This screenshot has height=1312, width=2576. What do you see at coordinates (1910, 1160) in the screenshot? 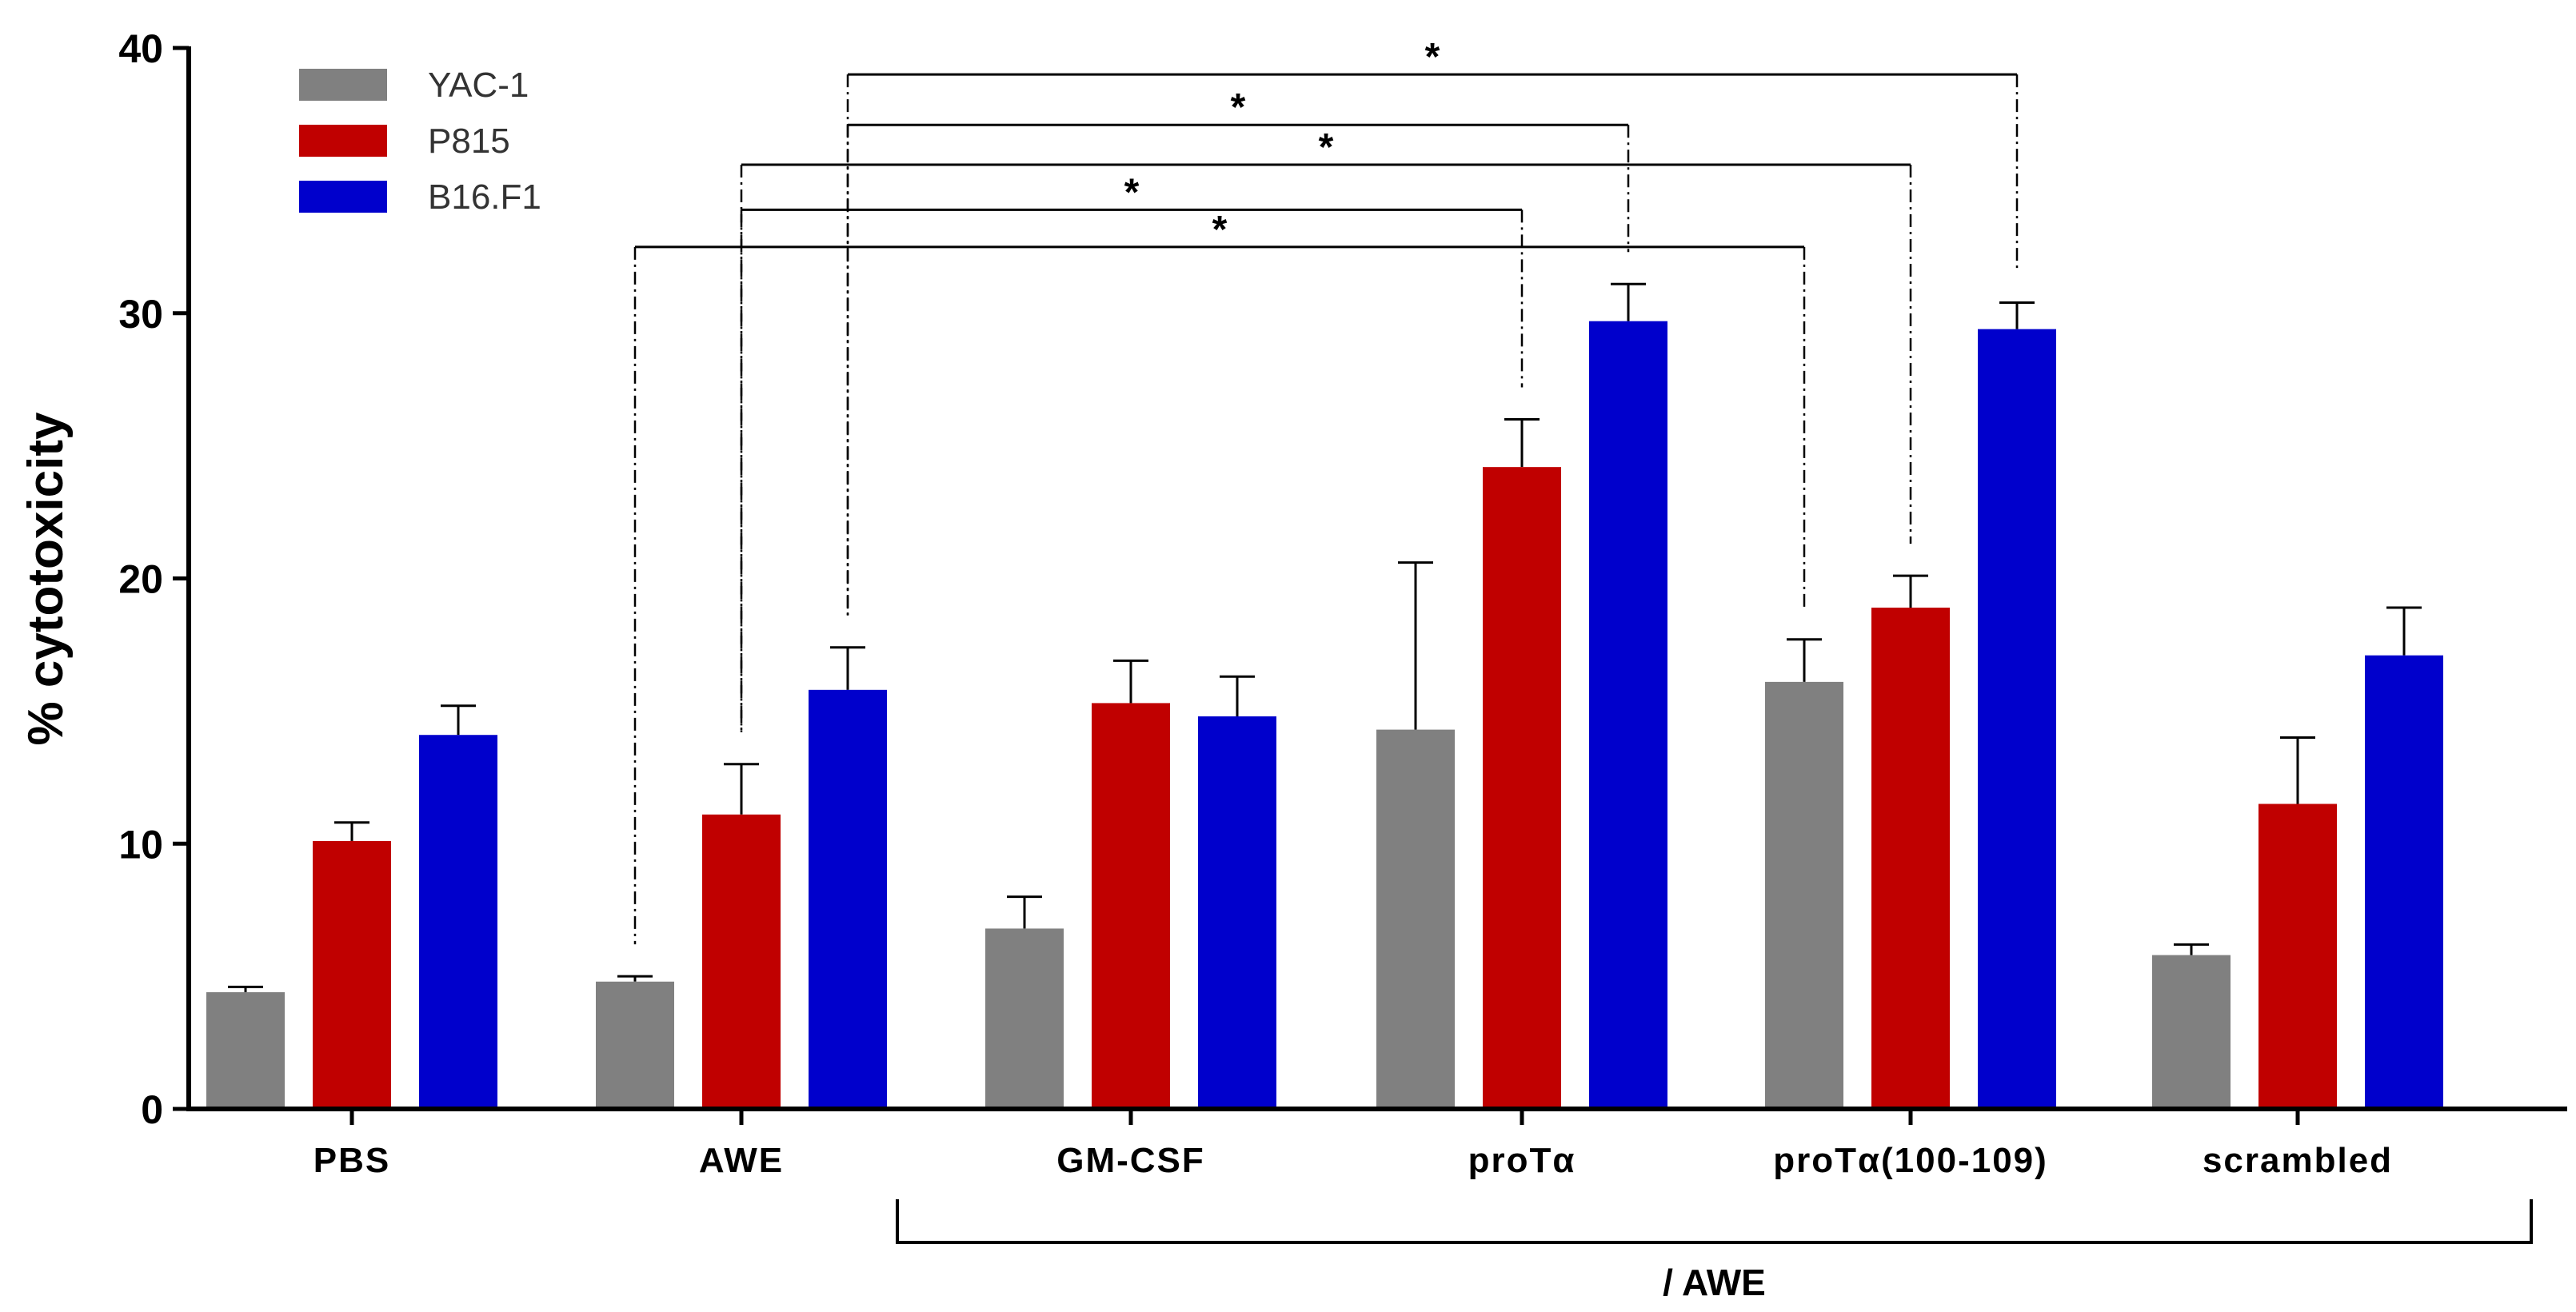
I see `x-tick-label-prota100: proTα(100-109)` at bounding box center [1910, 1160].